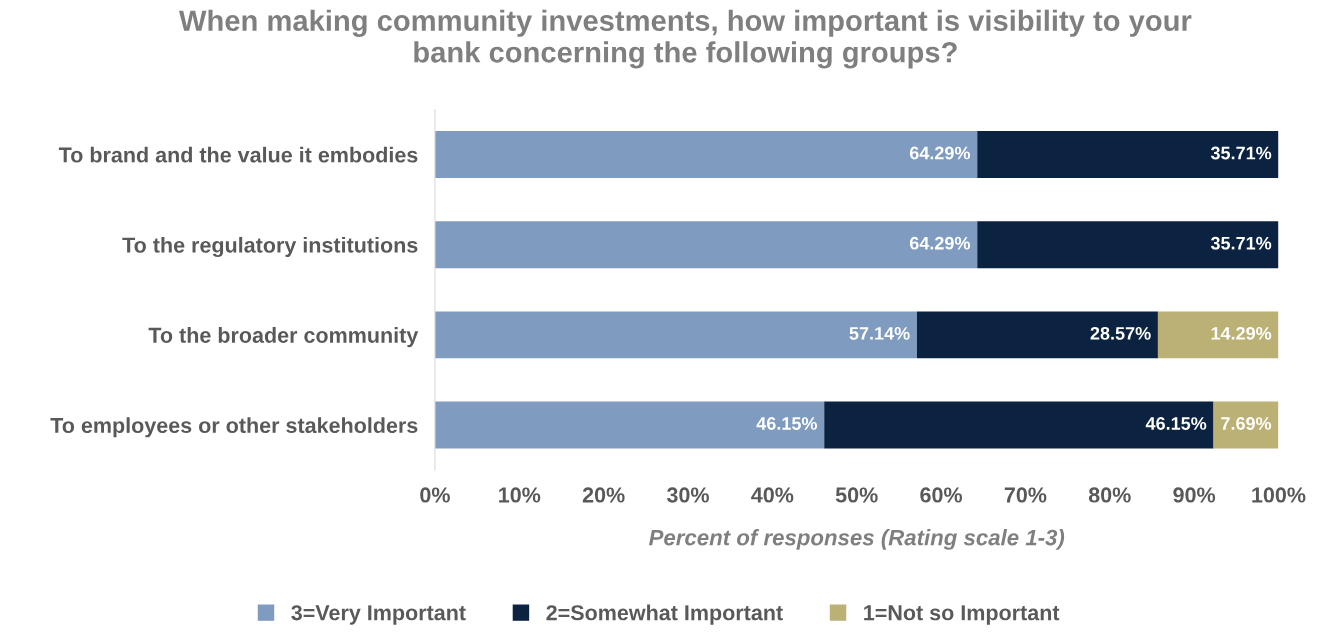 This screenshot has width=1318, height=644. What do you see at coordinates (941, 495) in the screenshot?
I see `x-tick-label: 60%` at bounding box center [941, 495].